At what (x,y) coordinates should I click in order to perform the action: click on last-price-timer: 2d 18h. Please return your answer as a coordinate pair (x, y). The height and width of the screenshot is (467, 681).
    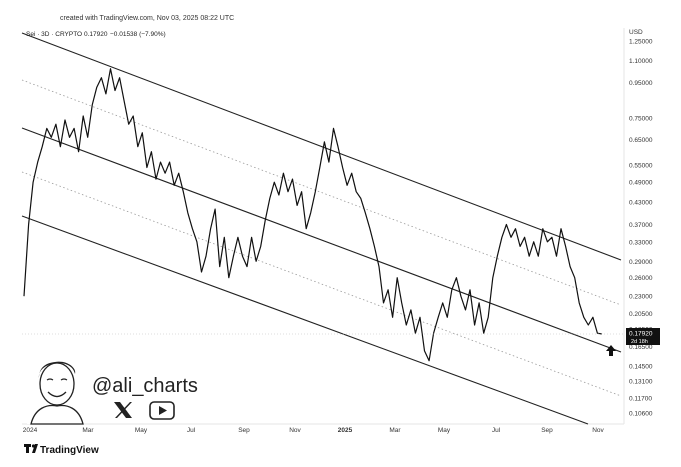
    Looking at the image, I should click on (639, 342).